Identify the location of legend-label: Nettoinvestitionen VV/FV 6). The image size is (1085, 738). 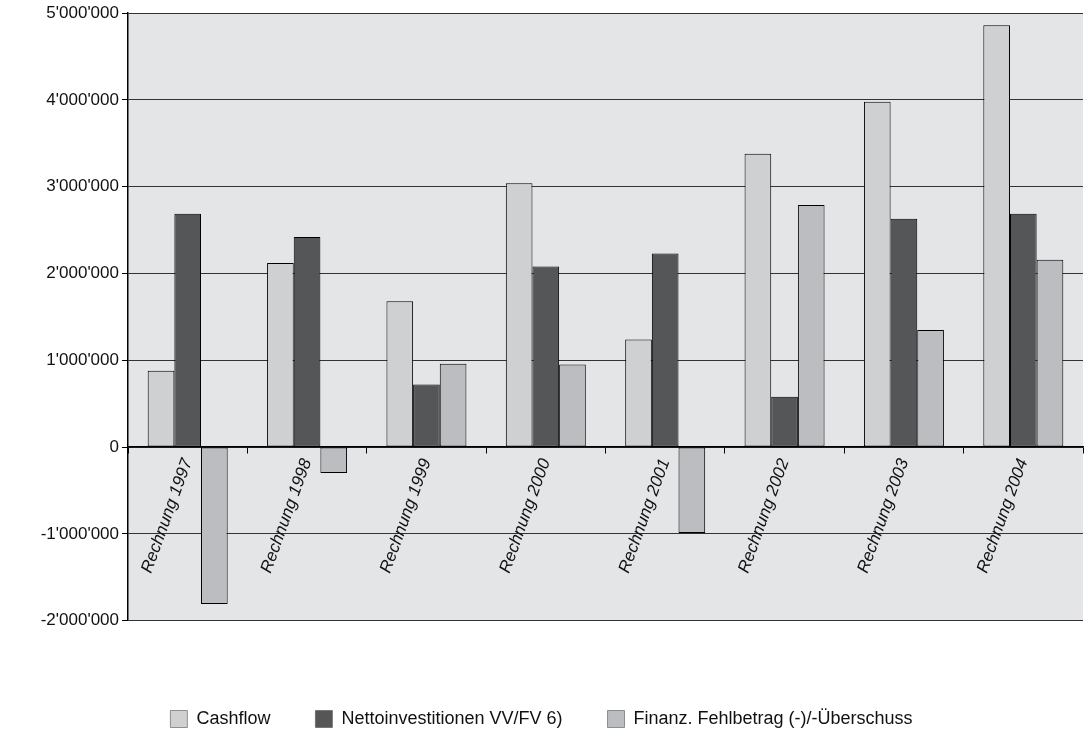
(452, 717).